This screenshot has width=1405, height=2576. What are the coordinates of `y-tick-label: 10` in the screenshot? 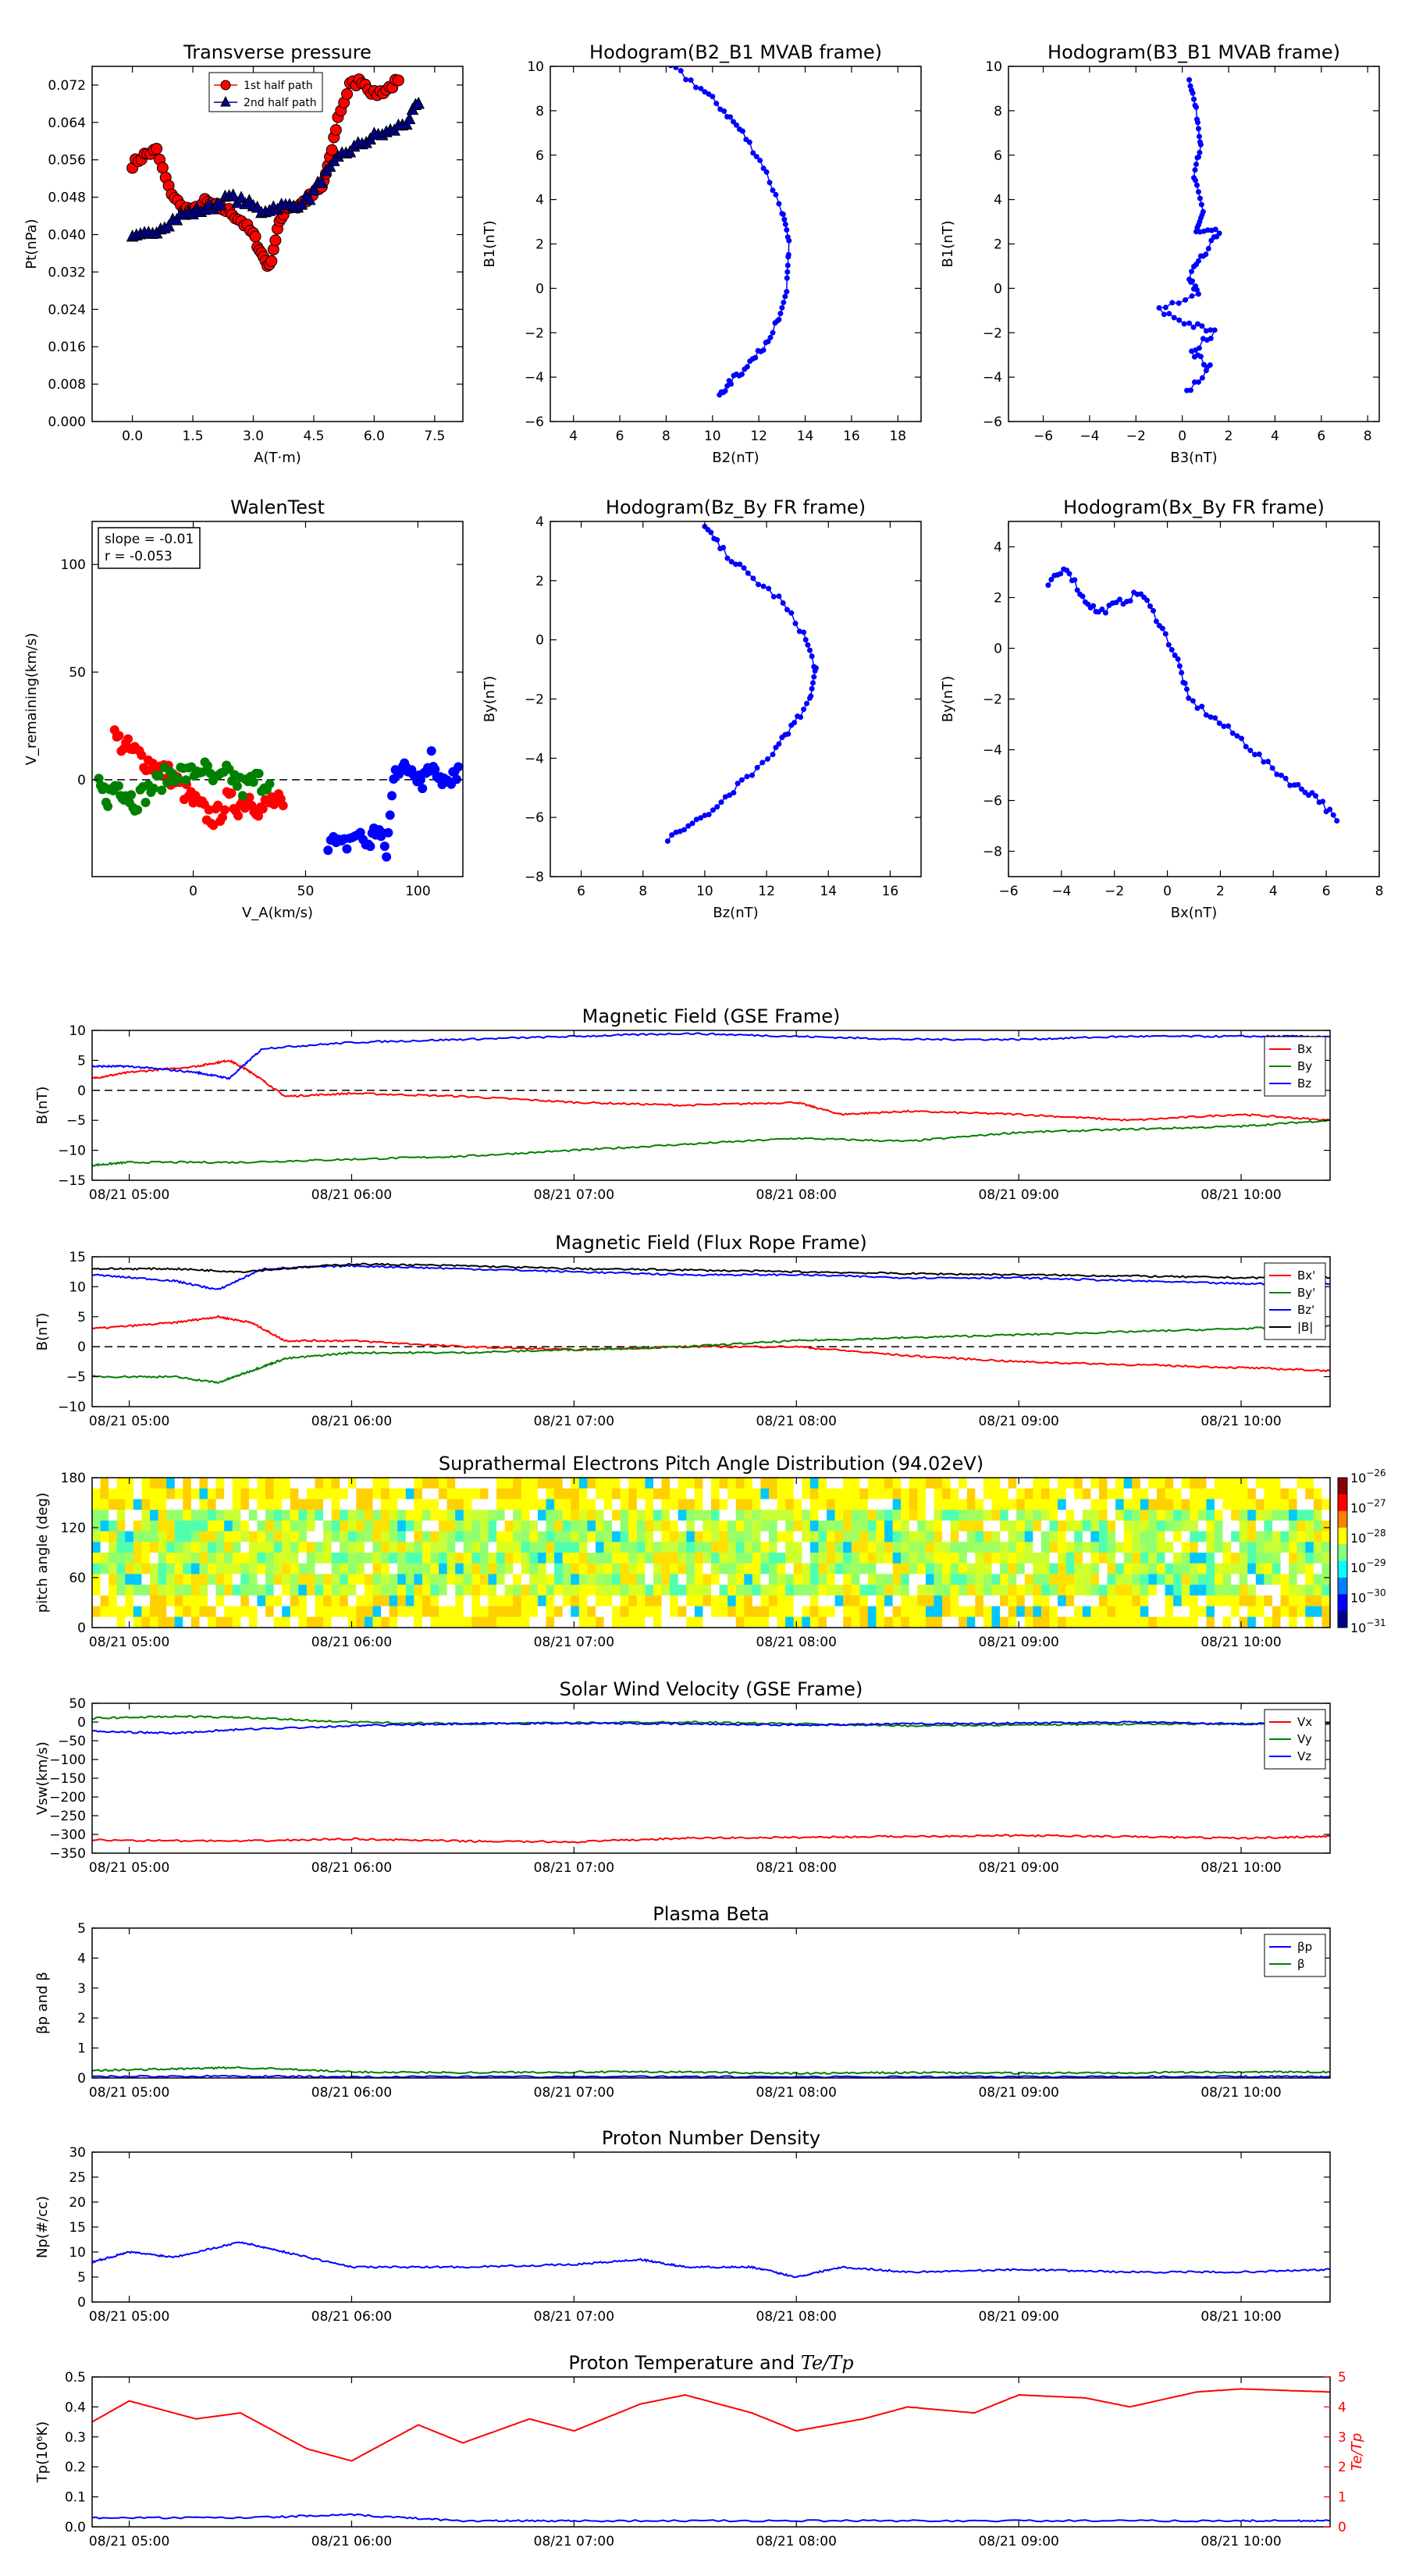 It's located at (77, 2253).